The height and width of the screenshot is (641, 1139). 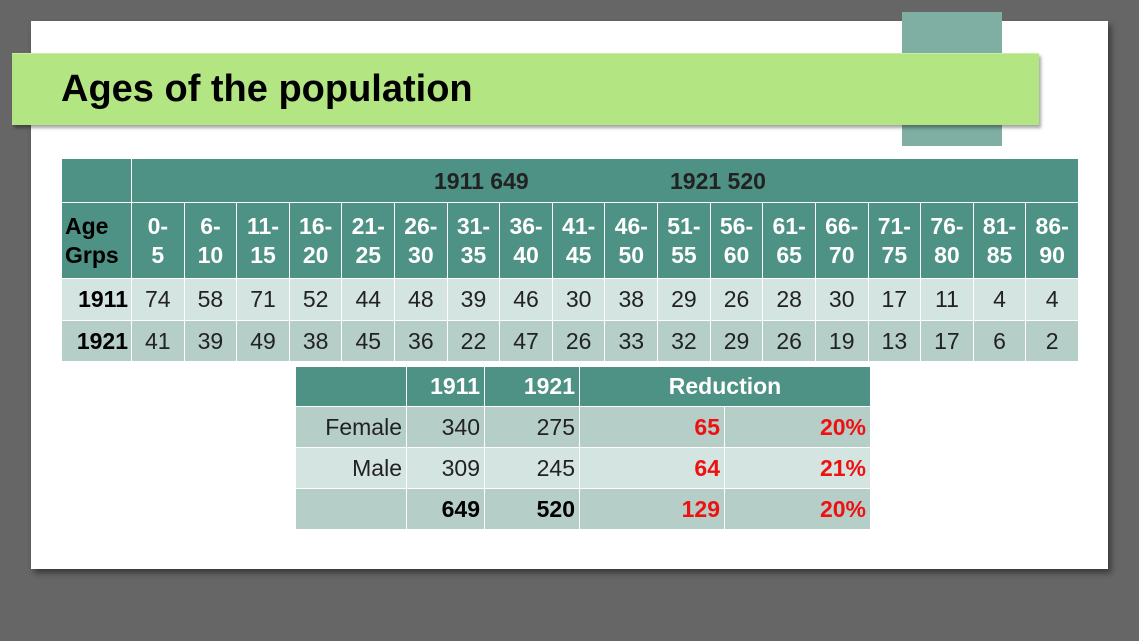 What do you see at coordinates (421, 300) in the screenshot?
I see `age-count-cell: 48` at bounding box center [421, 300].